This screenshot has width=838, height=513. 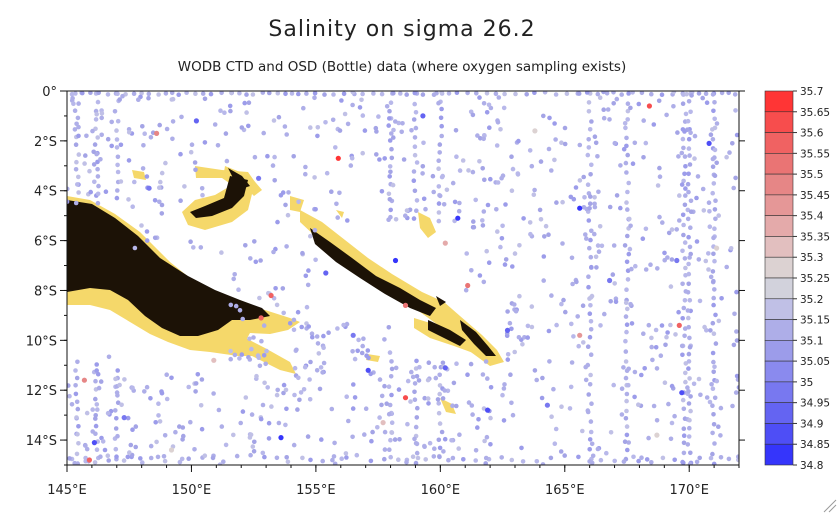 I want to click on resize-grip-icon, so click(x=830, y=506).